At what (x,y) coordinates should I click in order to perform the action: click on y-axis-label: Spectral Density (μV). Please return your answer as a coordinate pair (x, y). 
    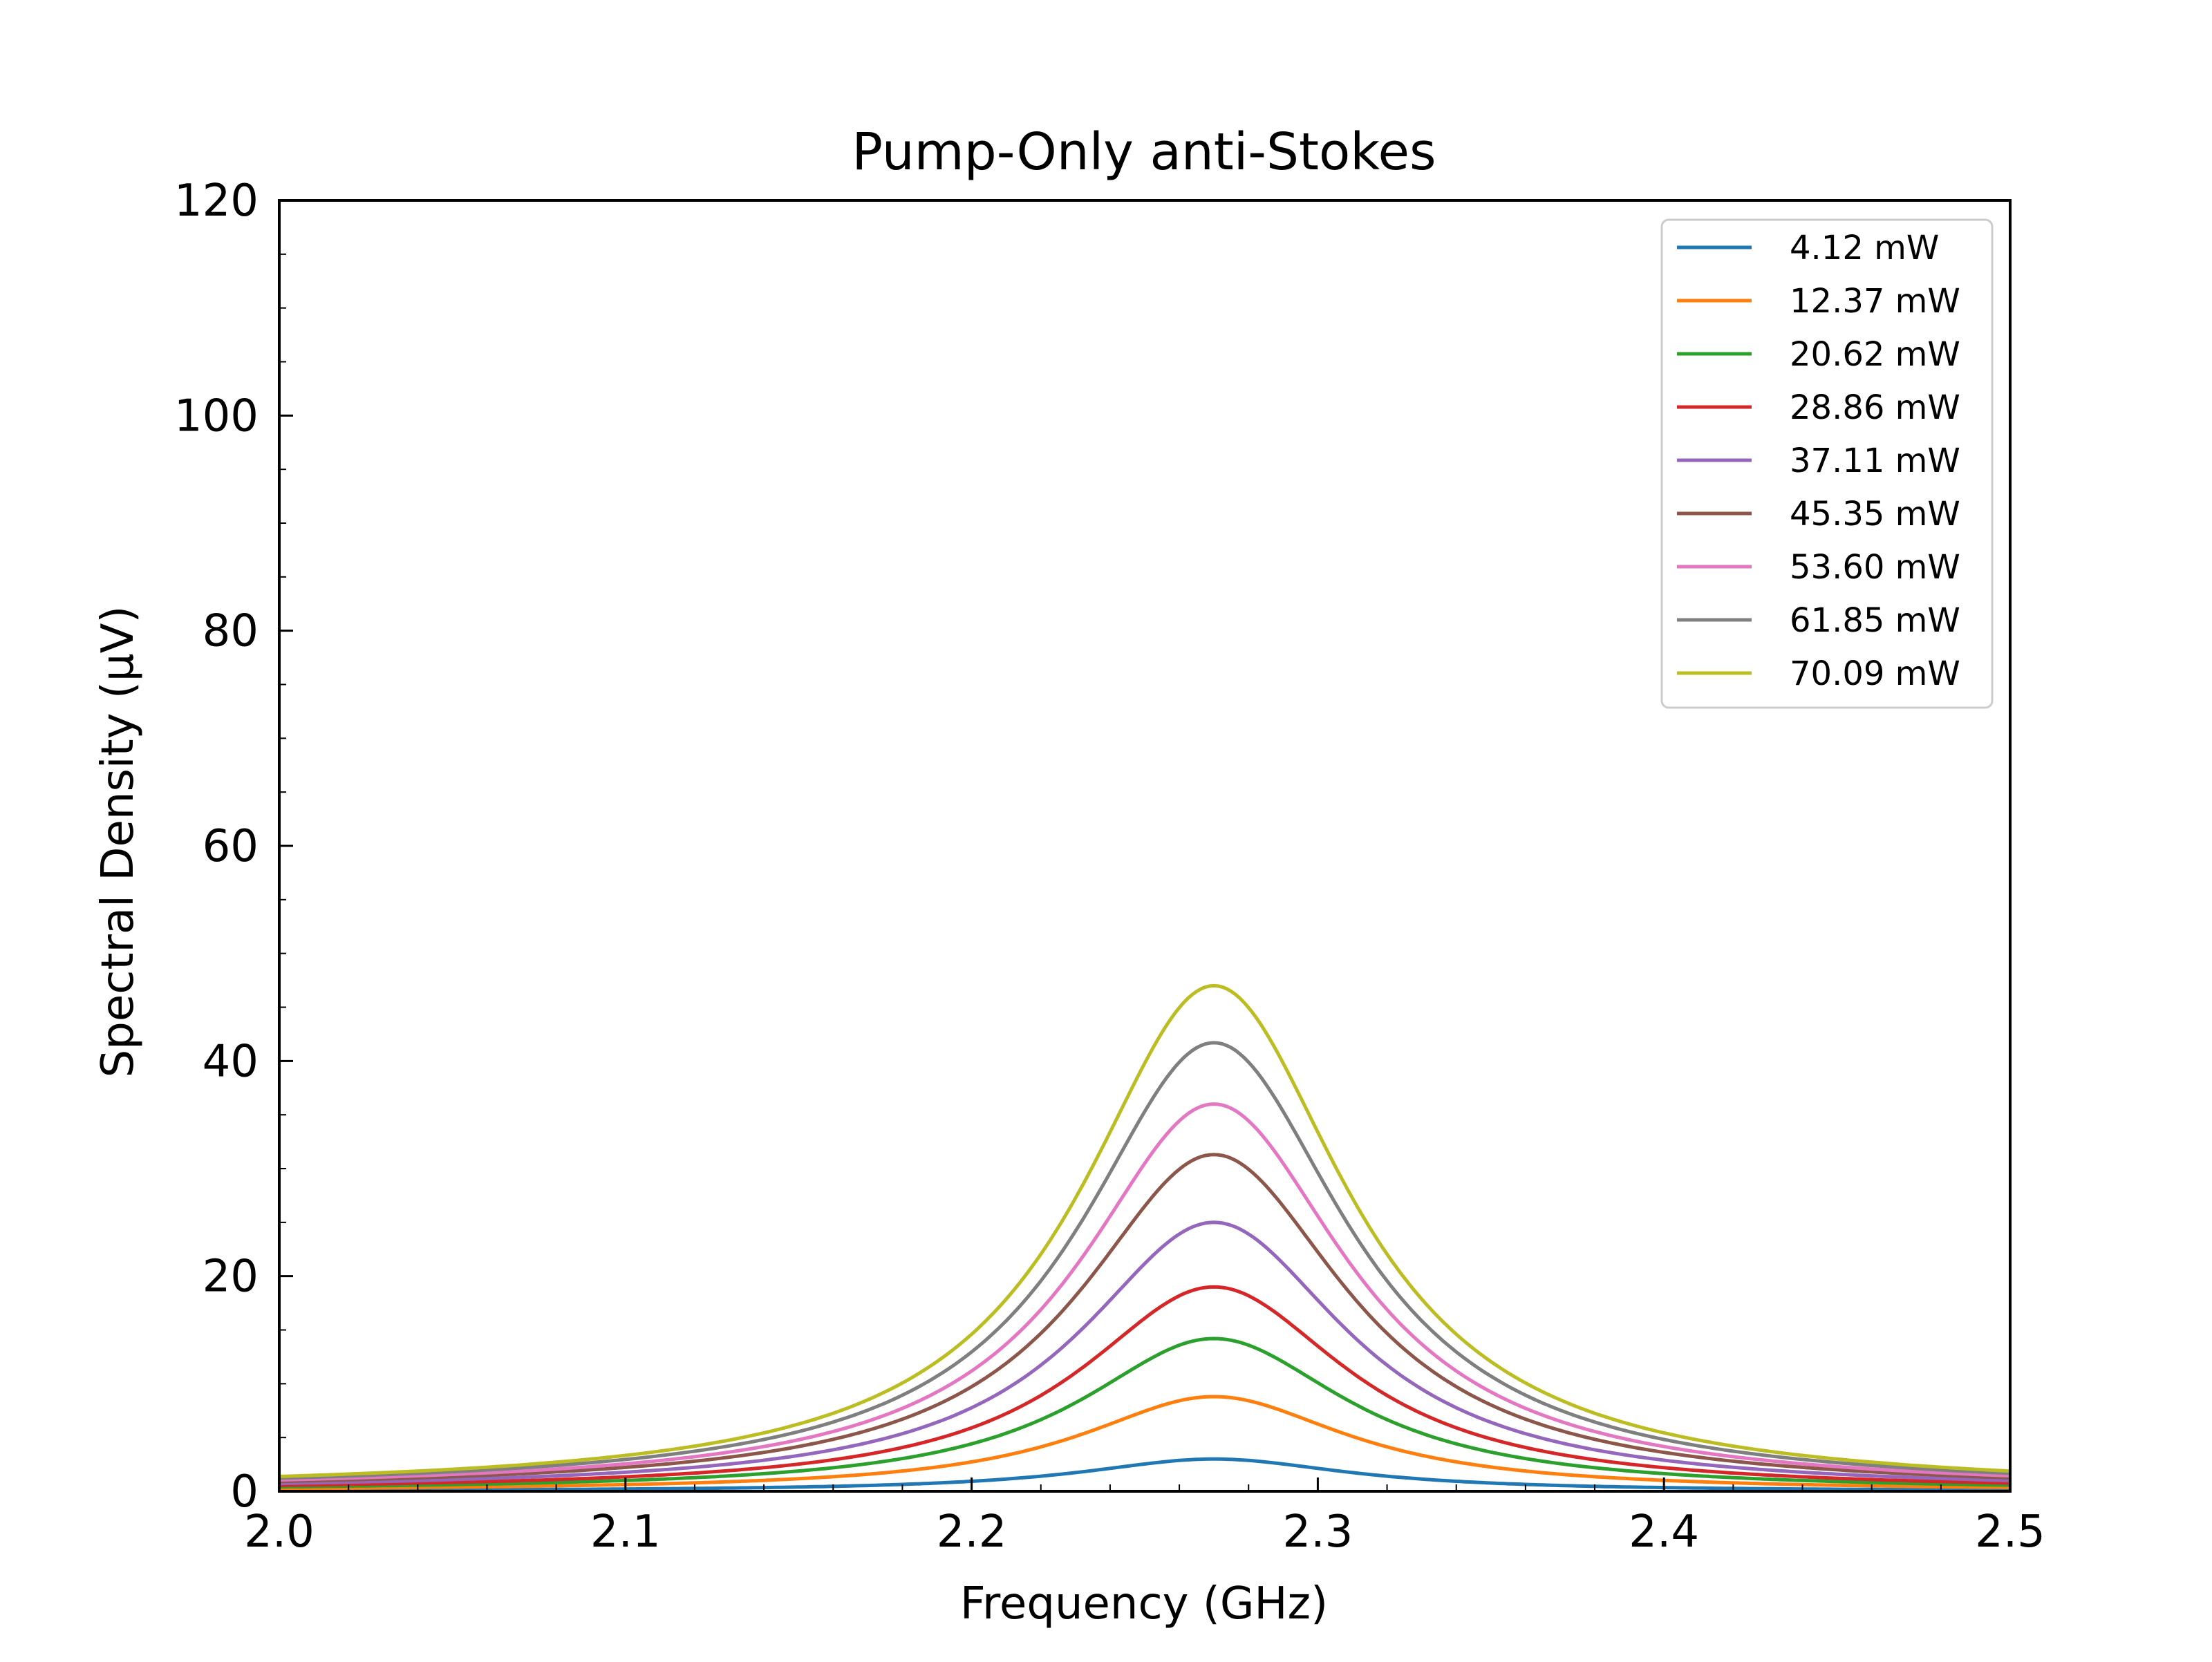
    Looking at the image, I should click on (118, 842).